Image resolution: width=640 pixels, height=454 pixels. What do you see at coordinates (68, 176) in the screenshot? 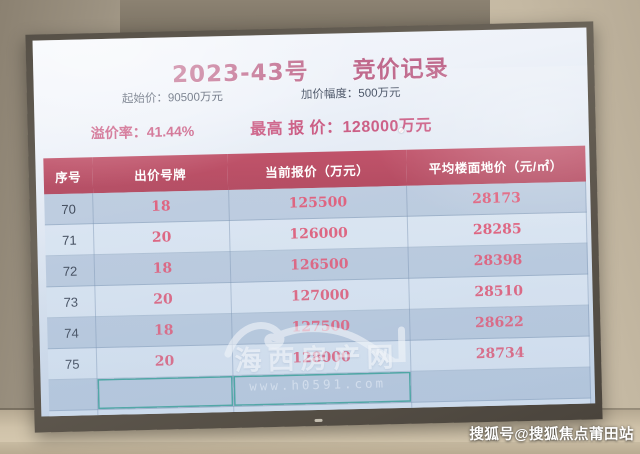
I see `column-header-index: 序号` at bounding box center [68, 176].